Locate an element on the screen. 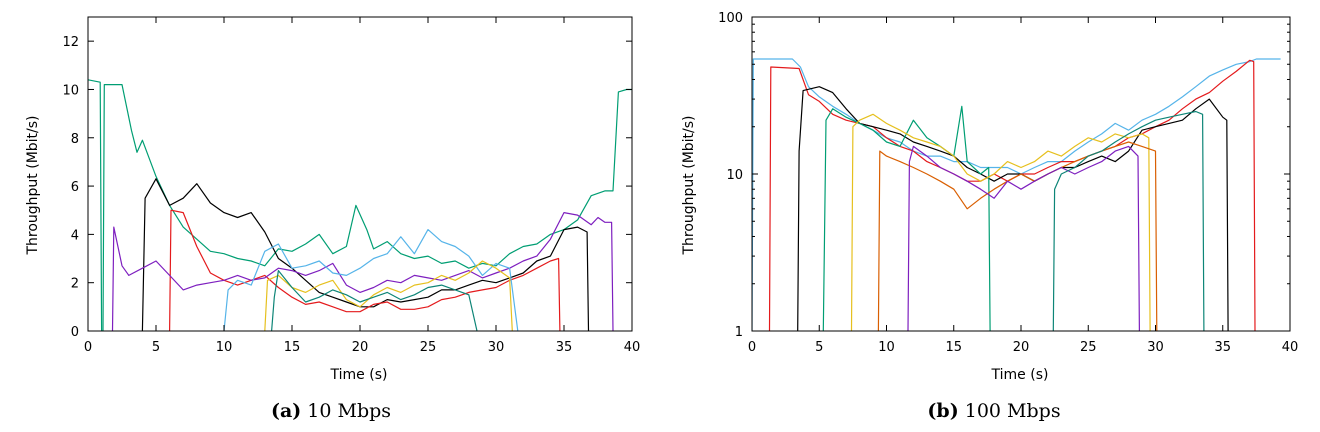 This screenshot has width=1320, height=432. y-tick-label: 0 is located at coordinates (75, 332).